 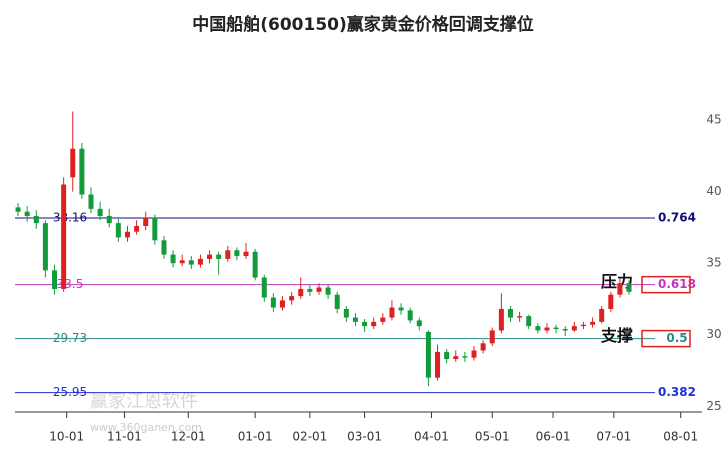 I want to click on level-annotation: 支撑, so click(x=616, y=335).